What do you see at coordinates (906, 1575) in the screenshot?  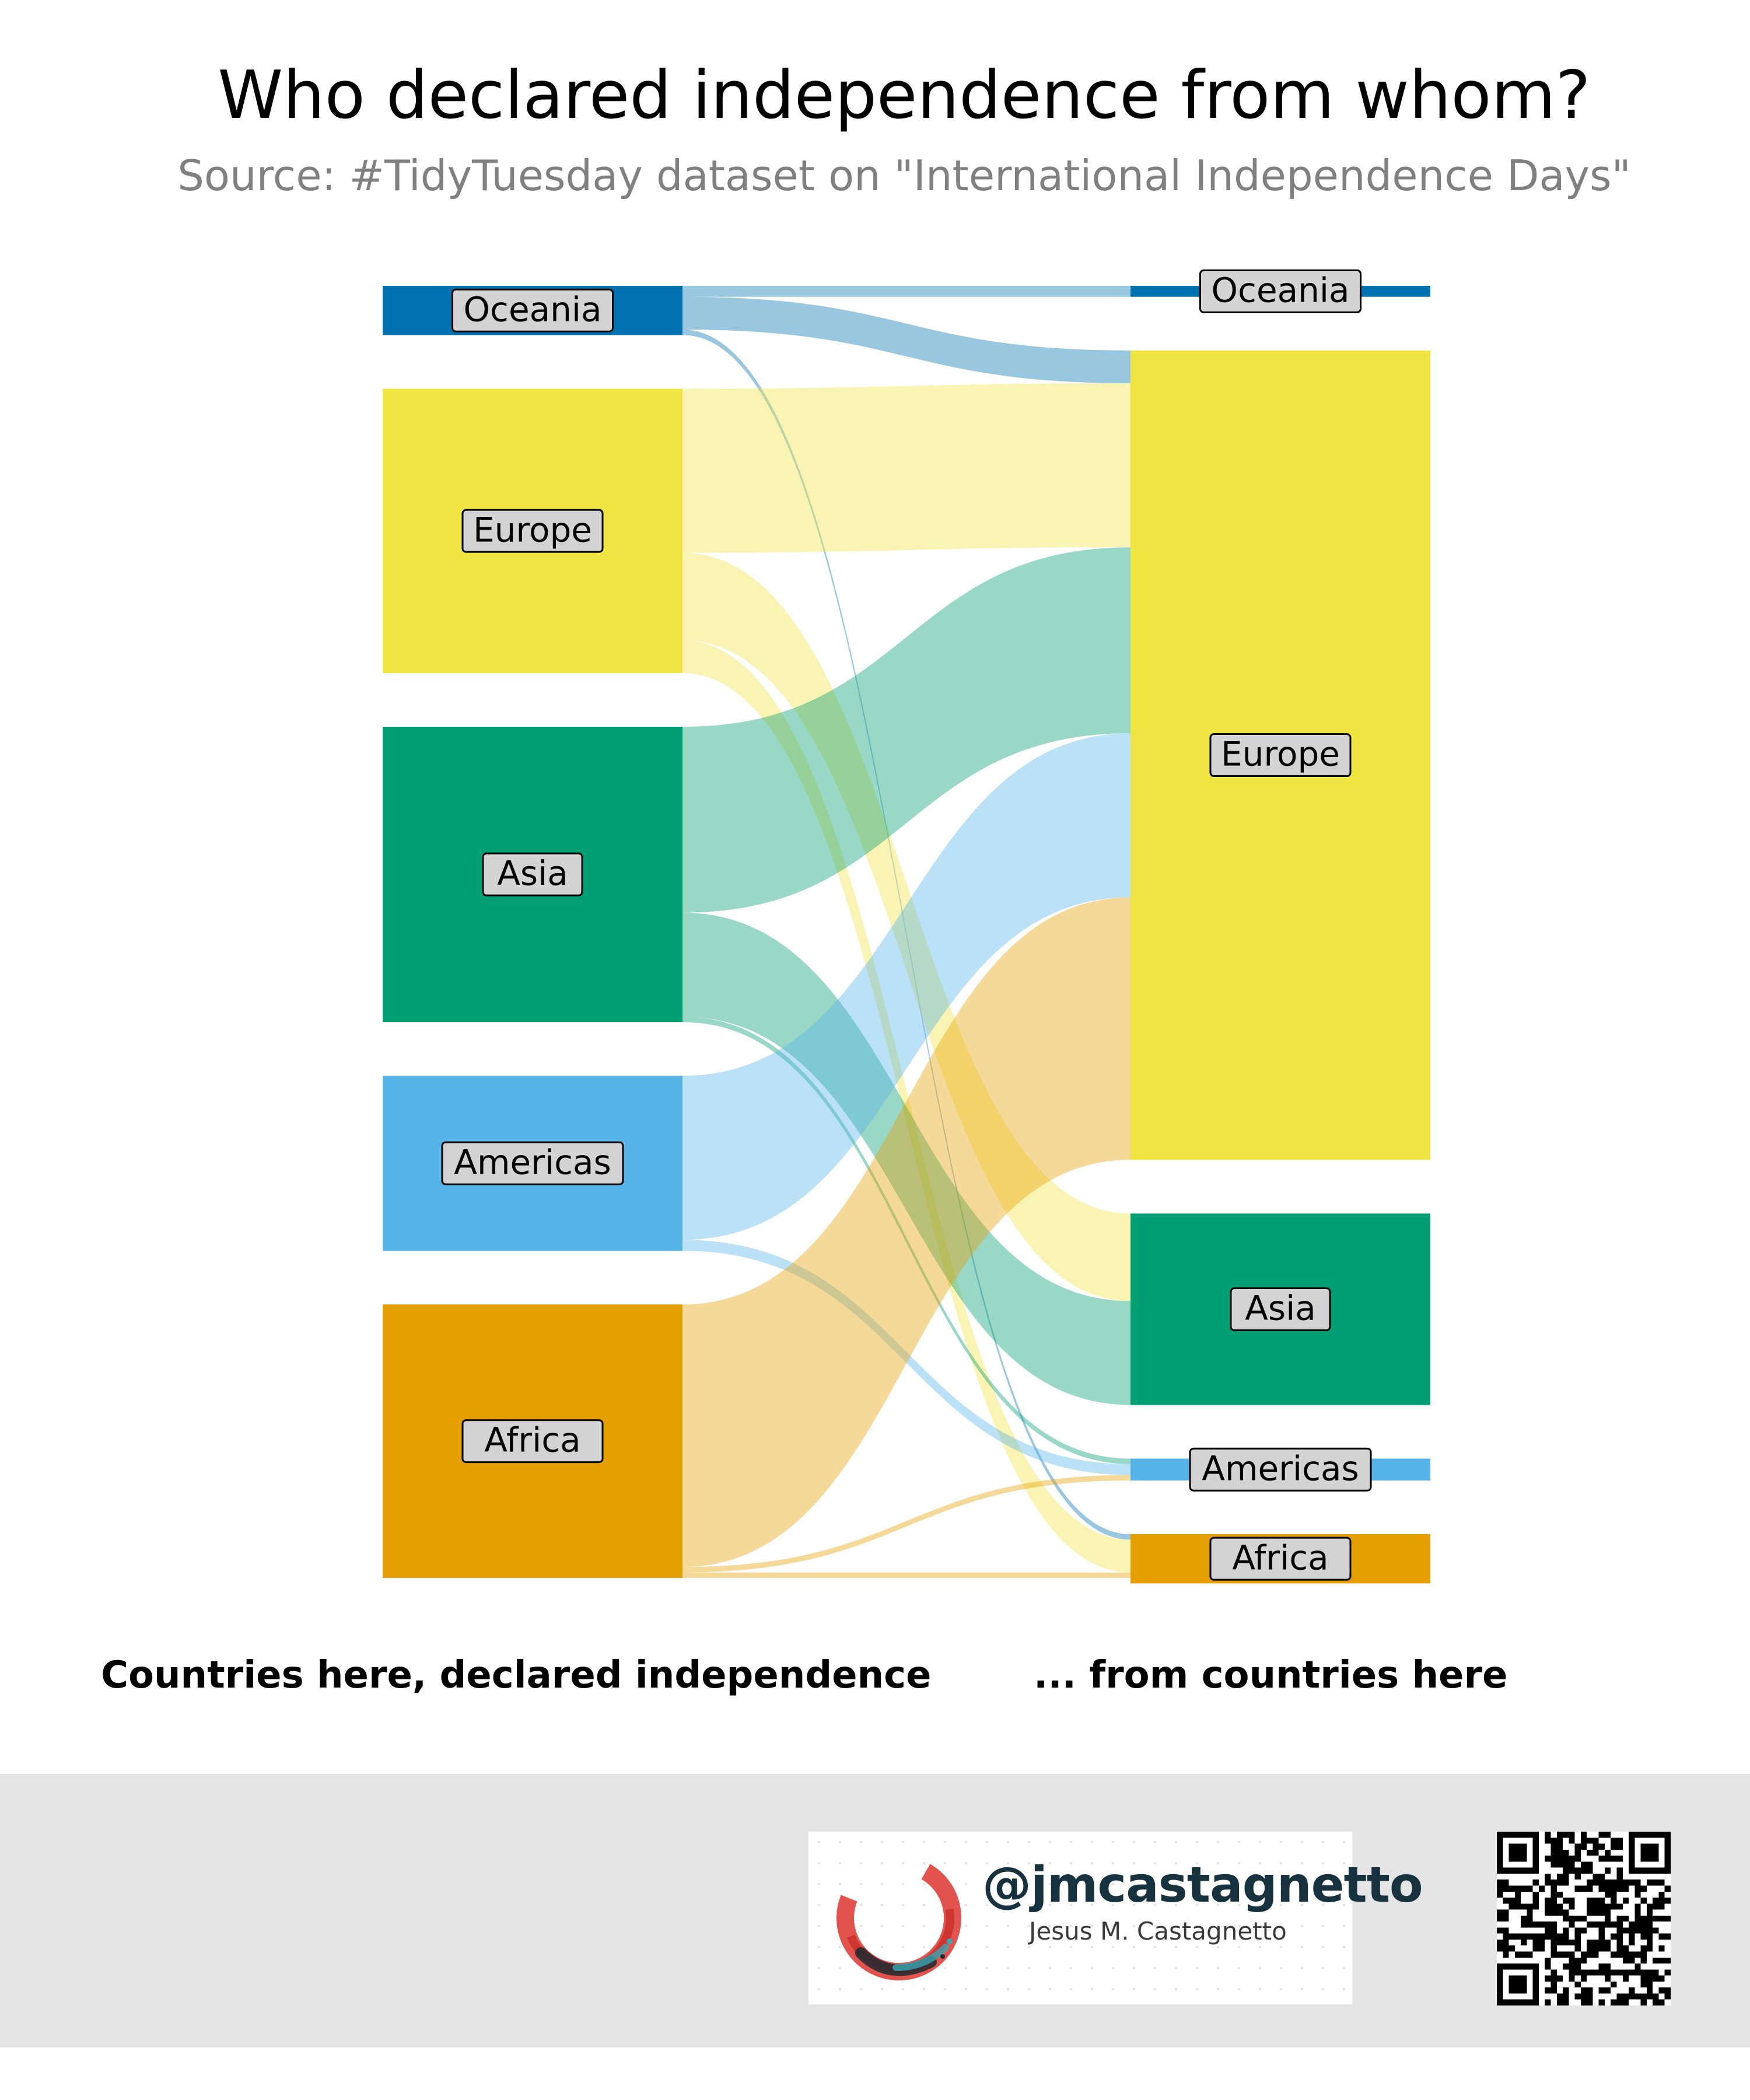 I see `flow-africa-to-africa` at bounding box center [906, 1575].